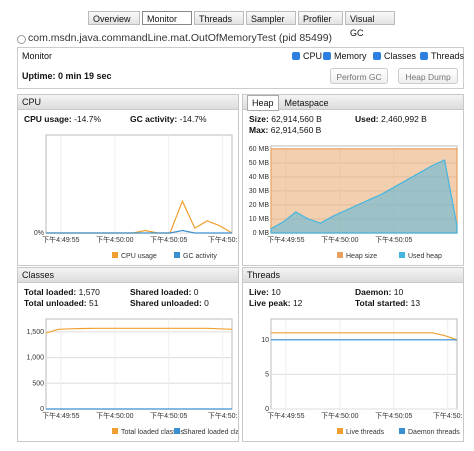 The width and height of the screenshot is (474, 451). What do you see at coordinates (168, 119) in the screenshot?
I see `stat: GC activity: -14.7%` at bounding box center [168, 119].